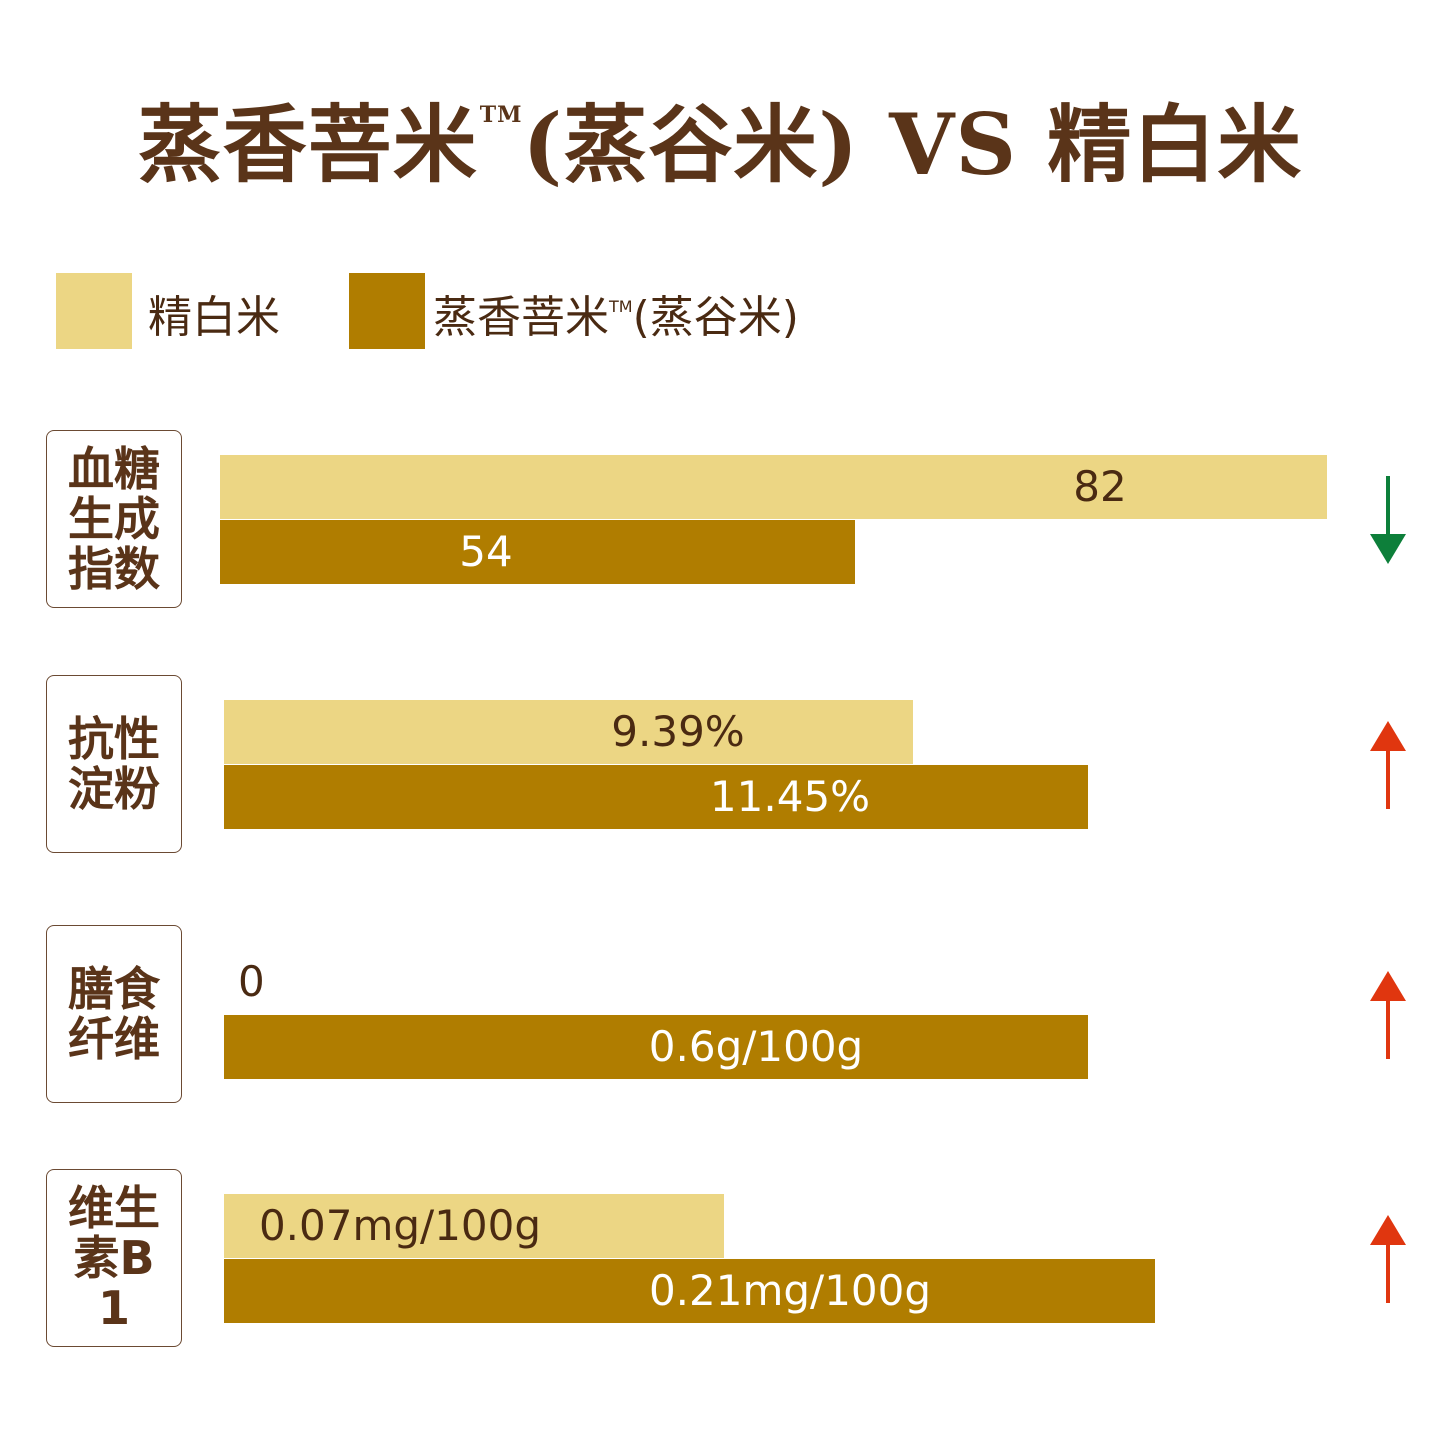 The image size is (1440, 1440). What do you see at coordinates (756, 1046) in the screenshot?
I see `data-label: 0.6g/100g` at bounding box center [756, 1046].